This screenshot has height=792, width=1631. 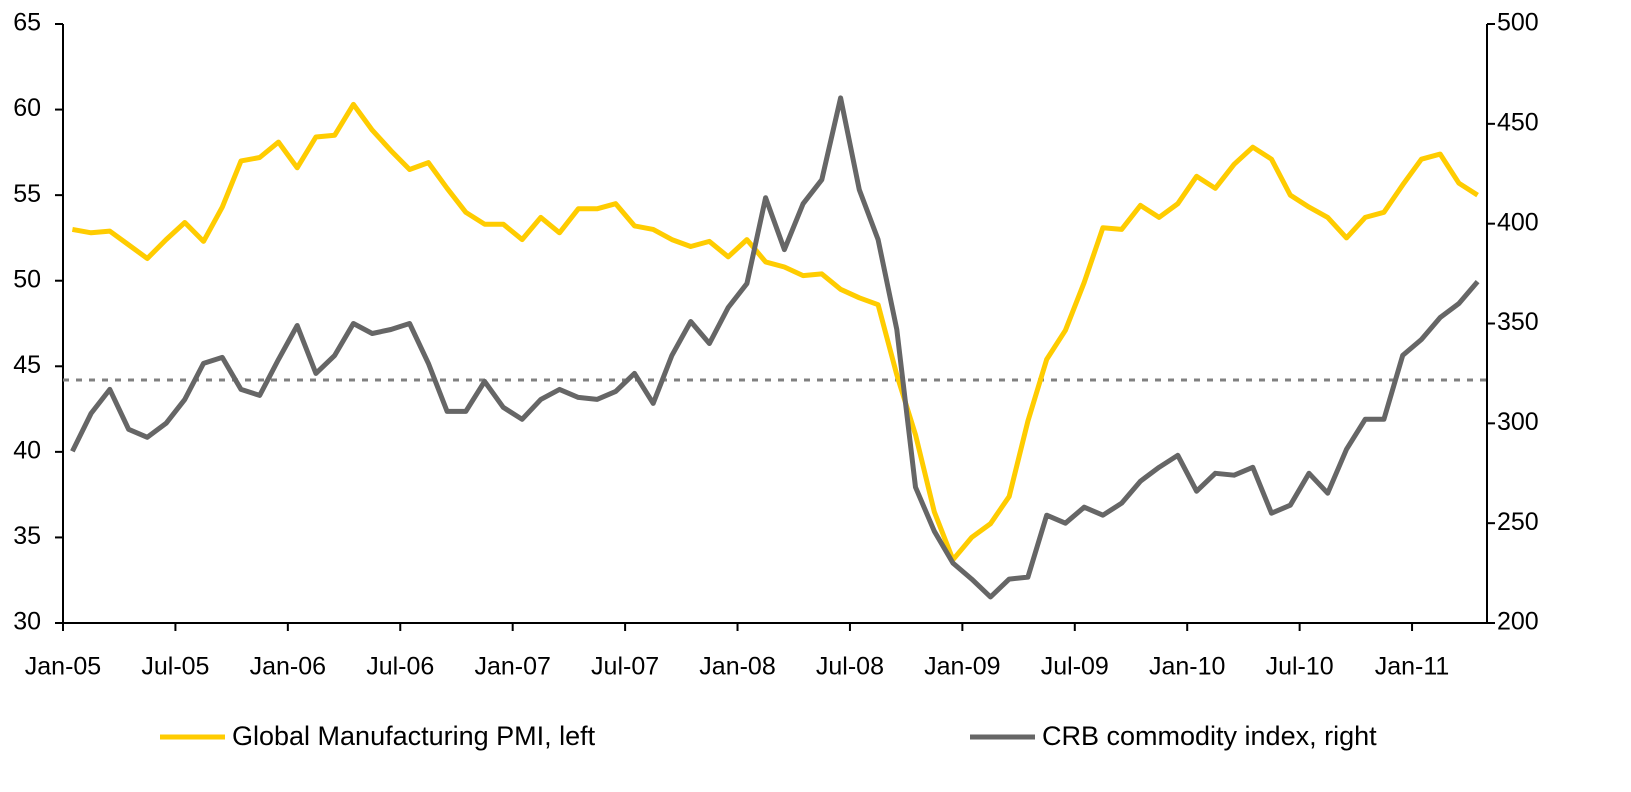 What do you see at coordinates (175, 667) in the screenshot?
I see `x-tick-label: Jul-05` at bounding box center [175, 667].